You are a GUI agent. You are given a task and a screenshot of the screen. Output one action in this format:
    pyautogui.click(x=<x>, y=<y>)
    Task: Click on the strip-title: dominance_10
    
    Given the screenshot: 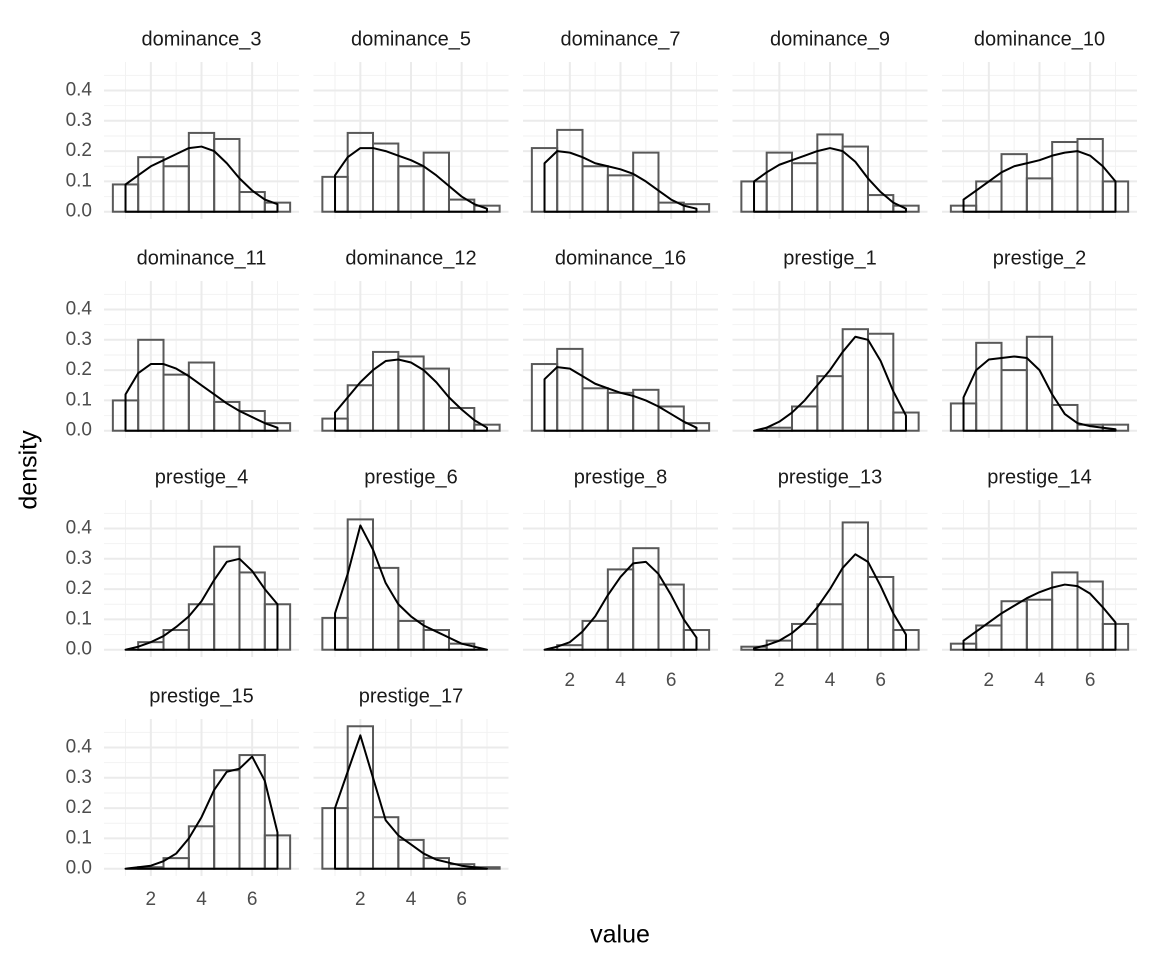 What is the action you would take?
    pyautogui.click(x=1039, y=39)
    